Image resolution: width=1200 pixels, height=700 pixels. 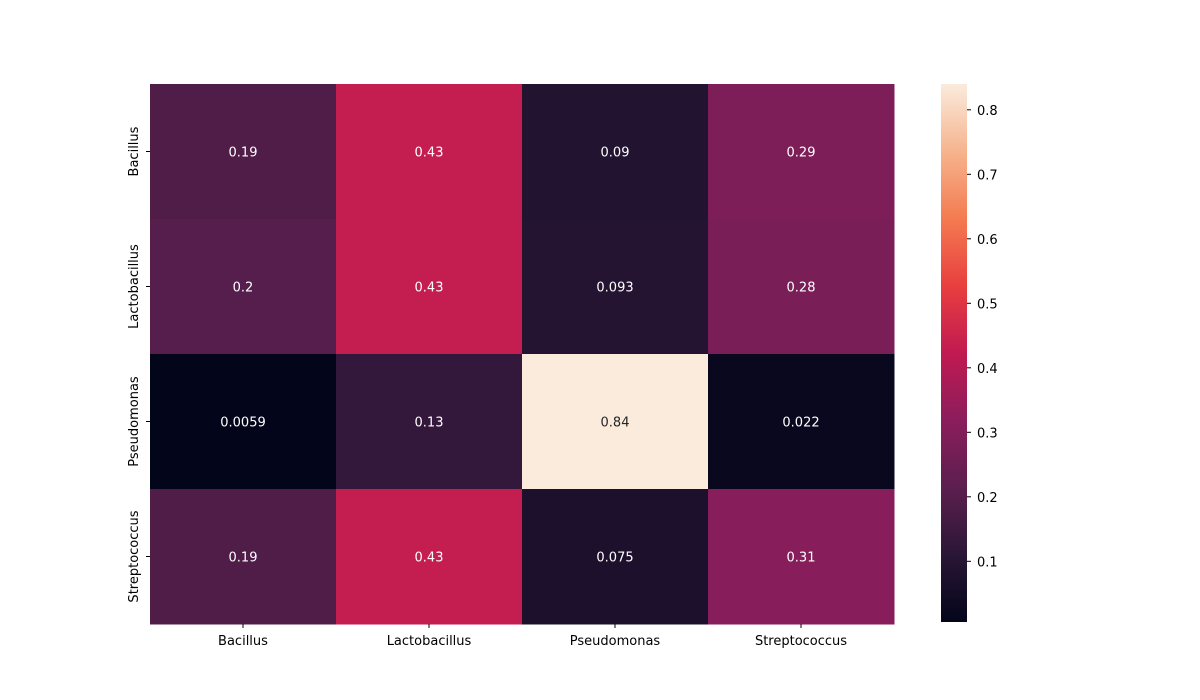 I want to click on cell-value-label: 0.13, so click(x=429, y=423).